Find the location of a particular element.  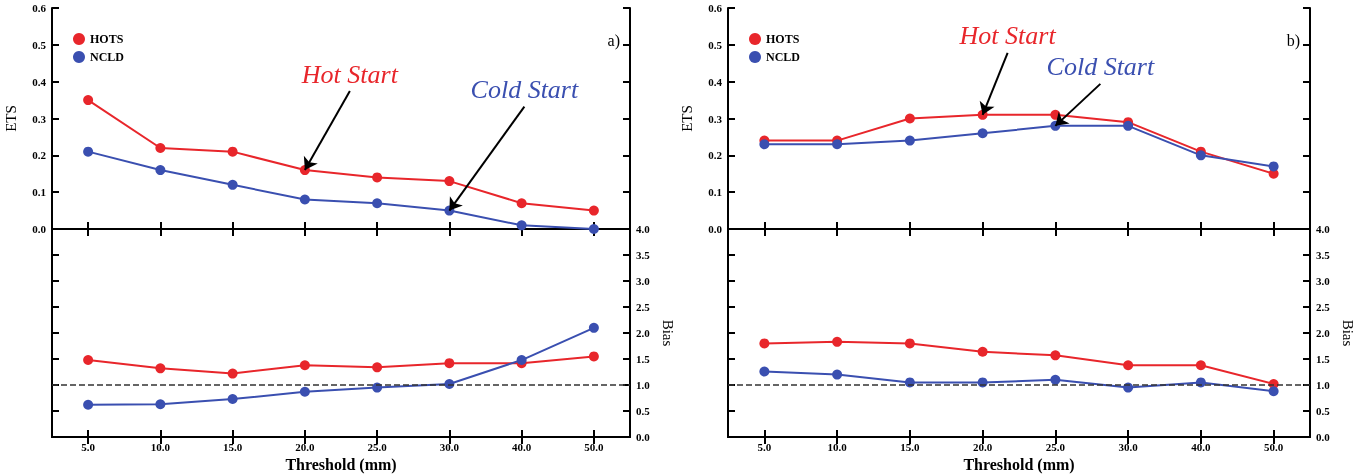

x-tick-label: 20.0 is located at coordinates (983, 446).